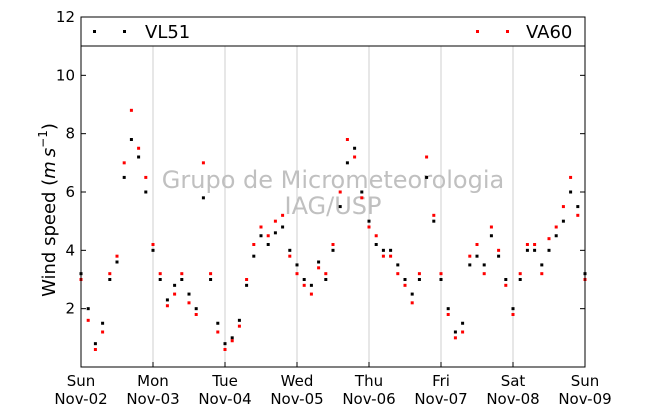  I want to click on y-tick-label: 8, so click(70, 134).